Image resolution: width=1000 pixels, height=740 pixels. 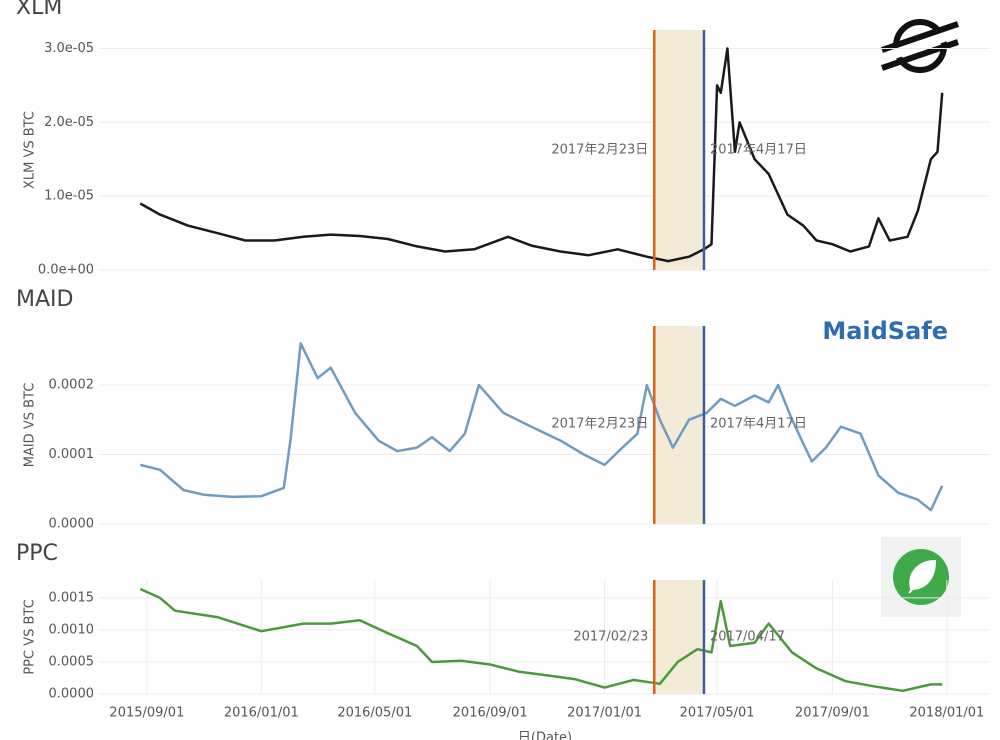 I want to click on y-tick-label: 3.0e-05, so click(x=69, y=48).